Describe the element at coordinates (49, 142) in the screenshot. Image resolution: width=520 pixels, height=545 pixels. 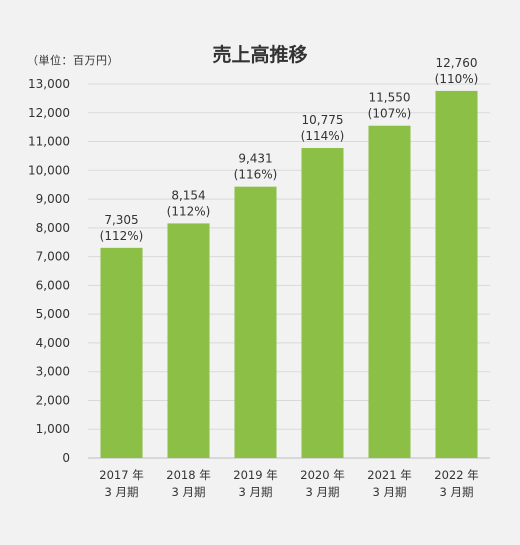
I see `y-tick-label: 11,000` at that location.